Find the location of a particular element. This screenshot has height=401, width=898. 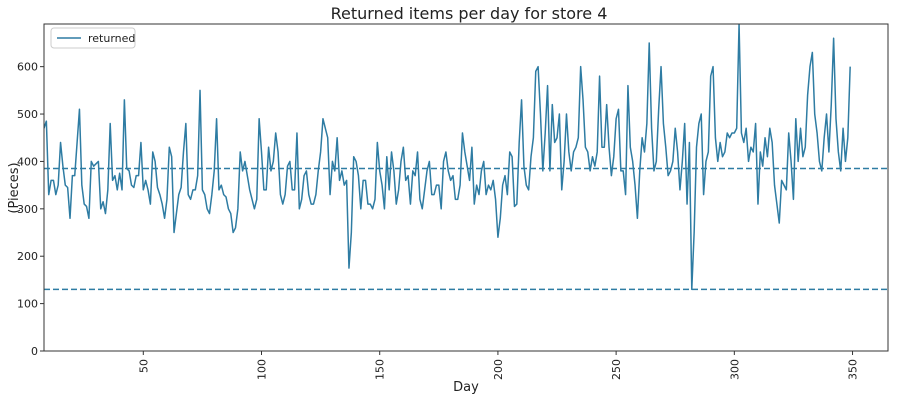

x-tick-label: 50 is located at coordinates (143, 366).